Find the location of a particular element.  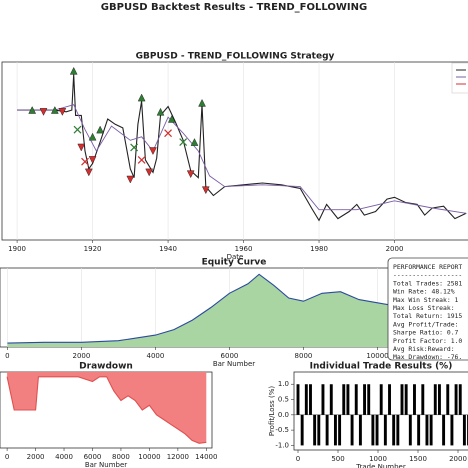

report-line: Avg Profit/Trade: is located at coordinates (425, 324).